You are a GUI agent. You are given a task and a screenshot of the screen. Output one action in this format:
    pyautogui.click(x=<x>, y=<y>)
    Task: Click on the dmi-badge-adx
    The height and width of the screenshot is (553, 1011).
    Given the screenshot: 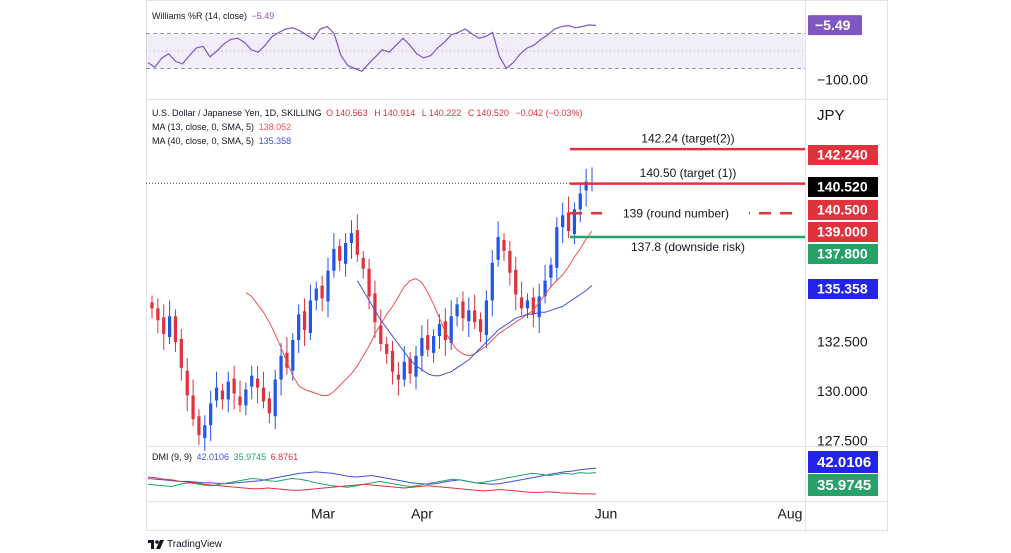 What is the action you would take?
    pyautogui.click(x=843, y=462)
    